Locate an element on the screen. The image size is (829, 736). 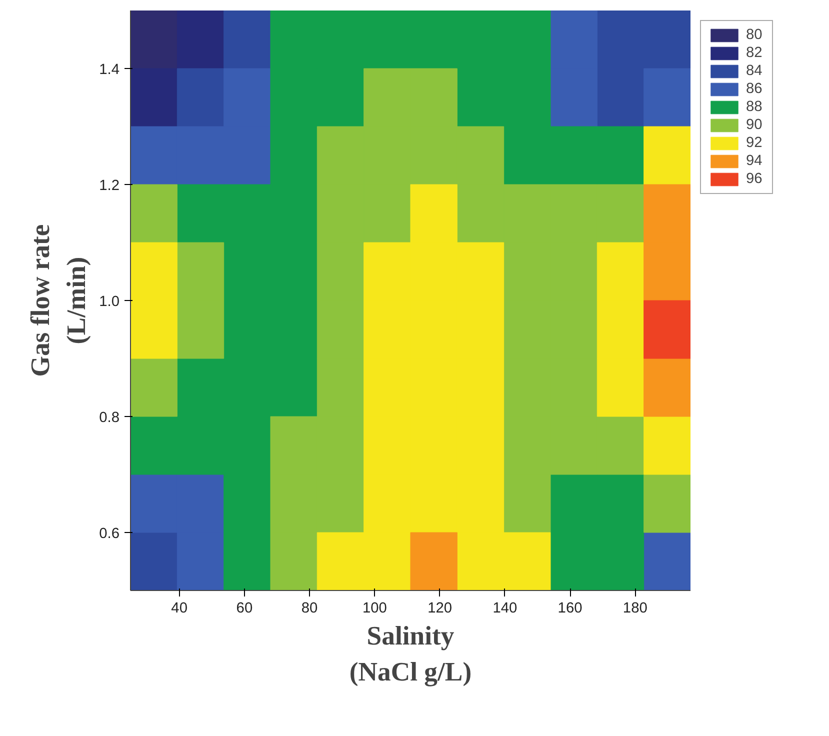
color-bar-label: 80 is located at coordinates (755, 35).